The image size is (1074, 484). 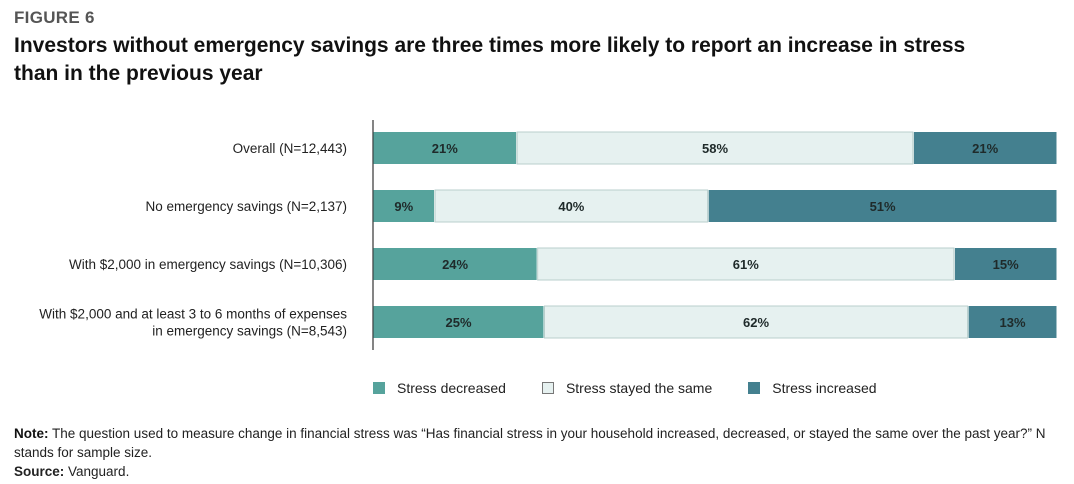 I want to click on legend-swatch-same, so click(x=547, y=388).